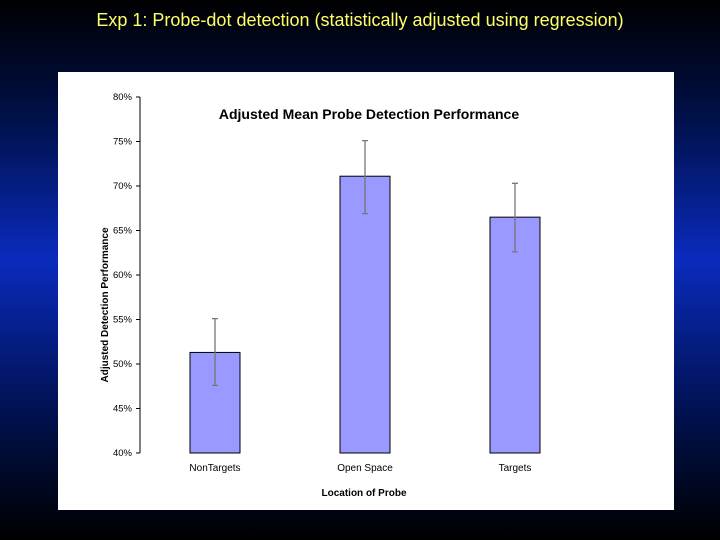  What do you see at coordinates (123, 320) in the screenshot?
I see `y-tick-label: 55%` at bounding box center [123, 320].